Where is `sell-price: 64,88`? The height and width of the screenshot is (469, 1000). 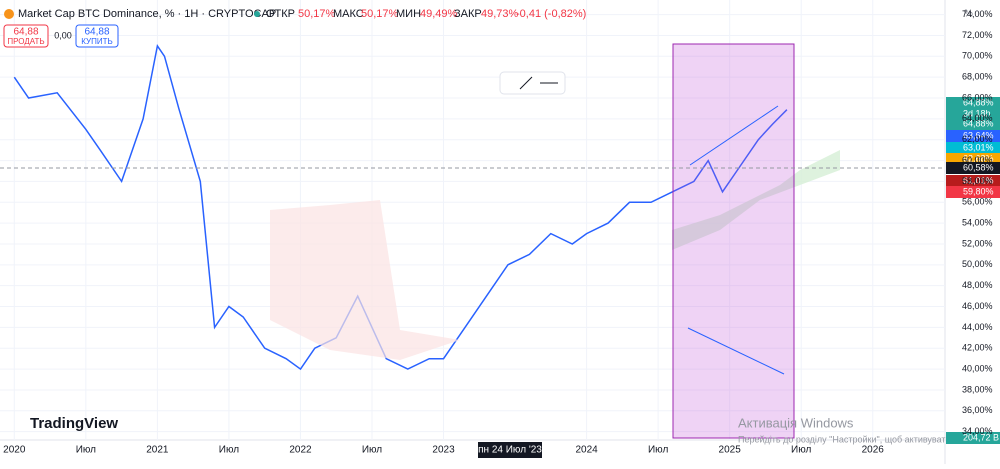
sell-price: 64,88 is located at coordinates (25, 32).